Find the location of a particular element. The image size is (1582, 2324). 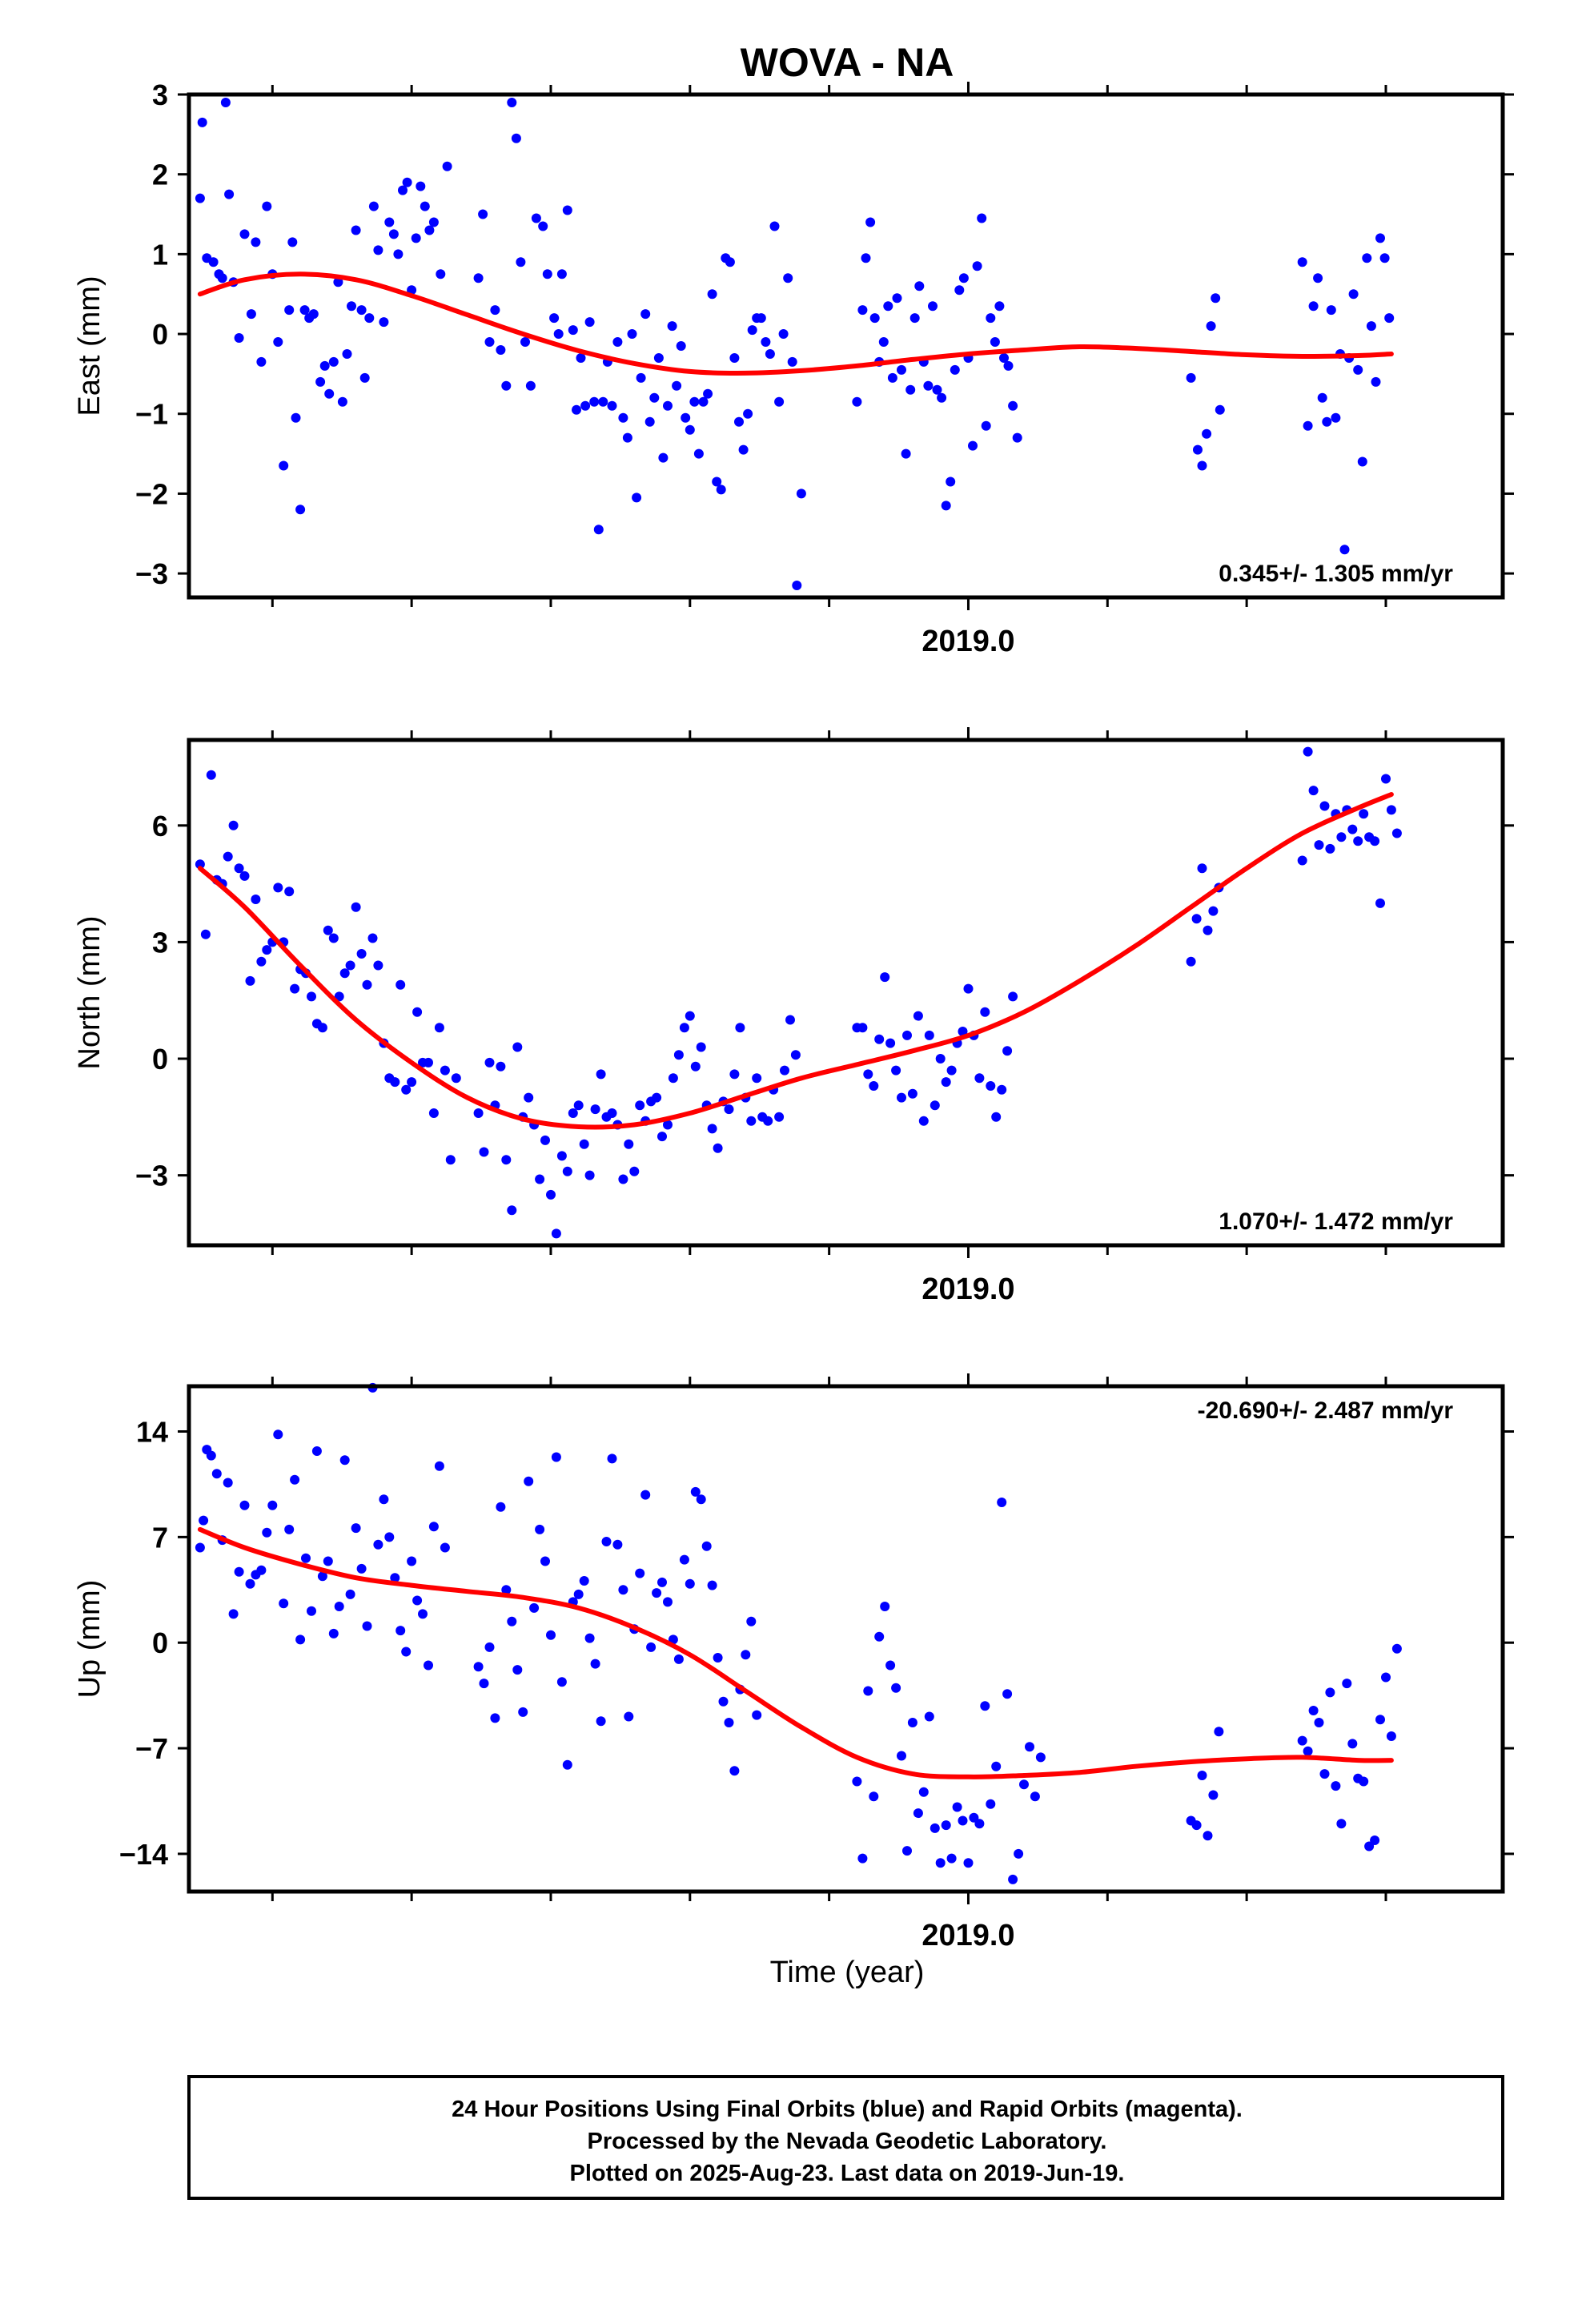

y-tick-label: −7 is located at coordinates (151, 1748).